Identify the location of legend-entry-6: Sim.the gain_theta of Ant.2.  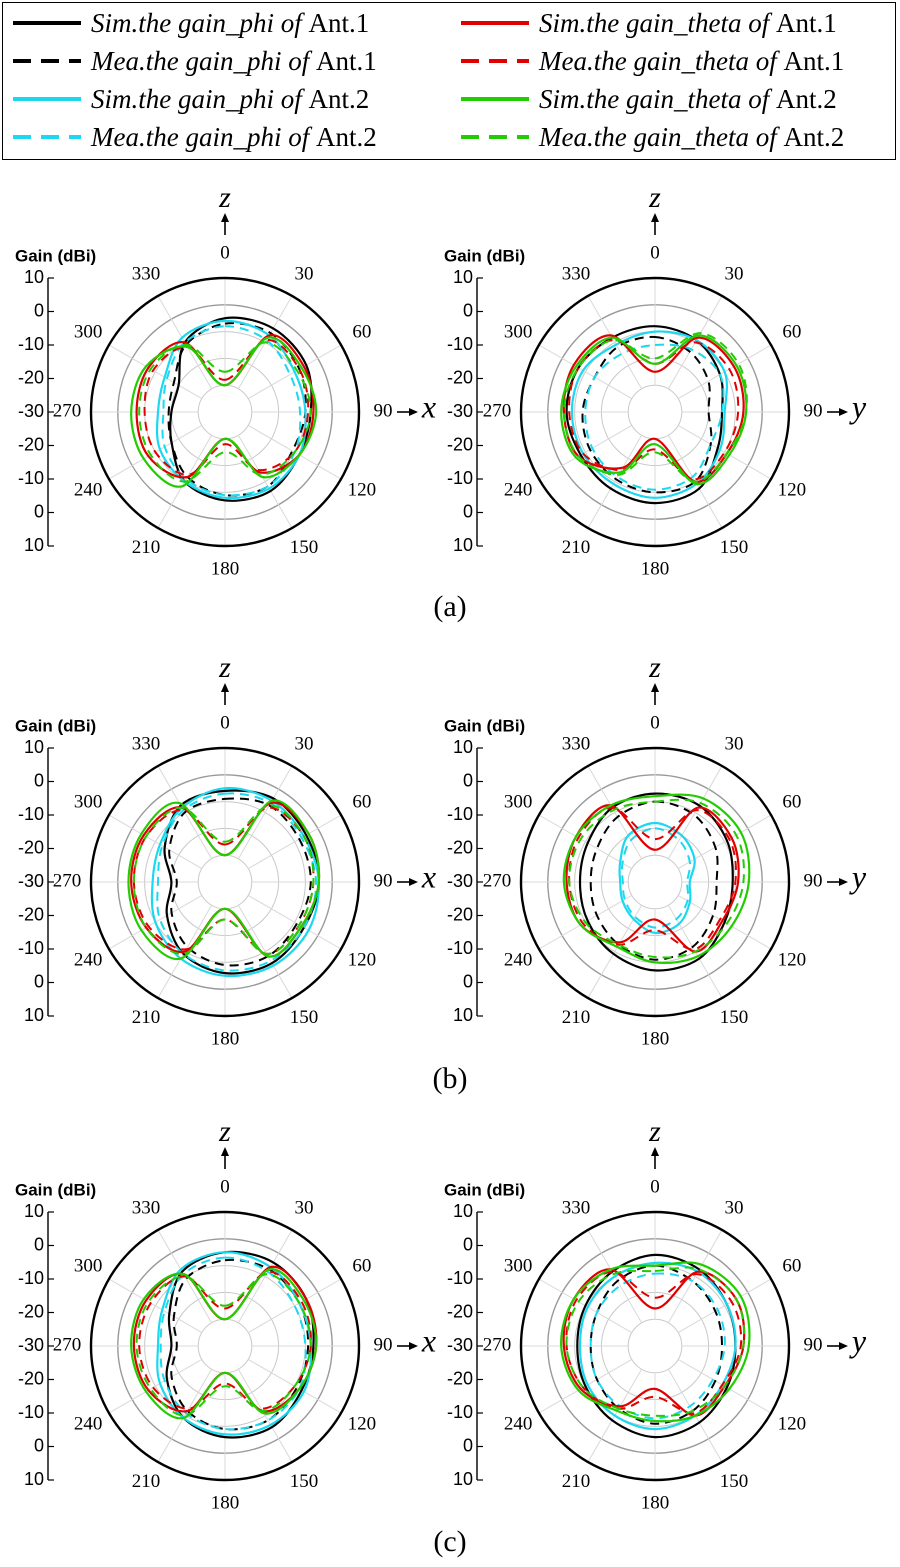
(648, 99).